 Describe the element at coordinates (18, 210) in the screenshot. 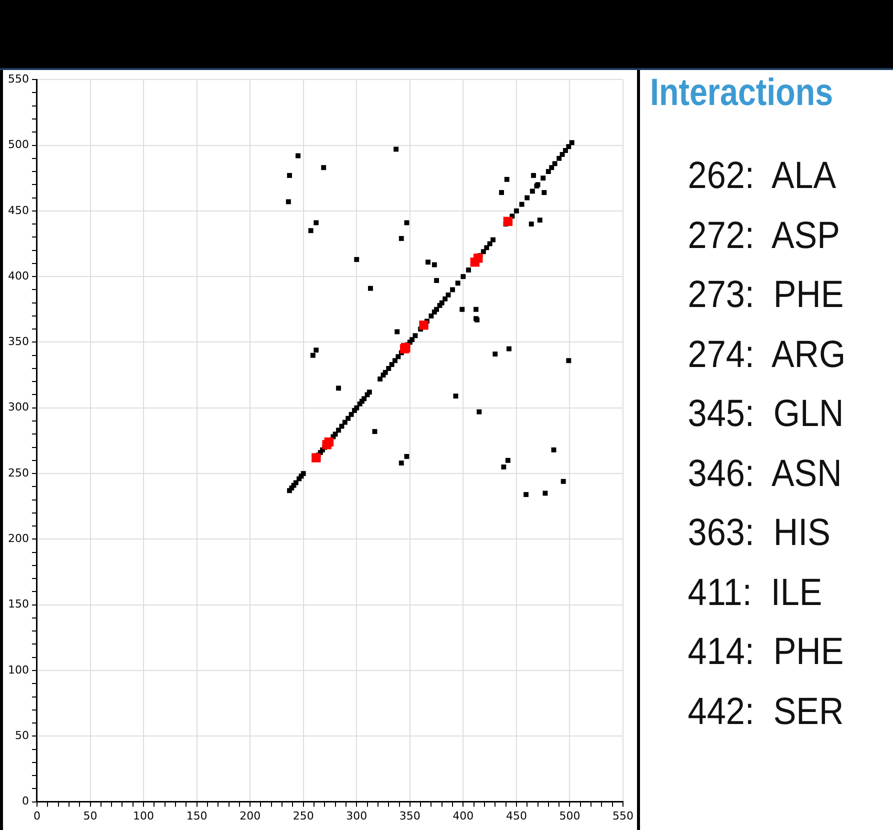

I see `y-tick-label: 450` at that location.